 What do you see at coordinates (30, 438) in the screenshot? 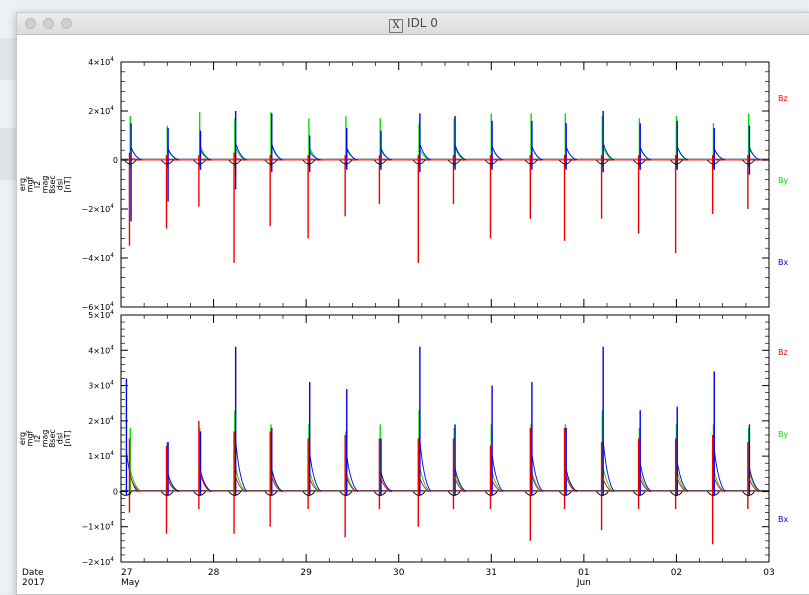
I see `y-axis-label-line: mgf` at bounding box center [30, 438].